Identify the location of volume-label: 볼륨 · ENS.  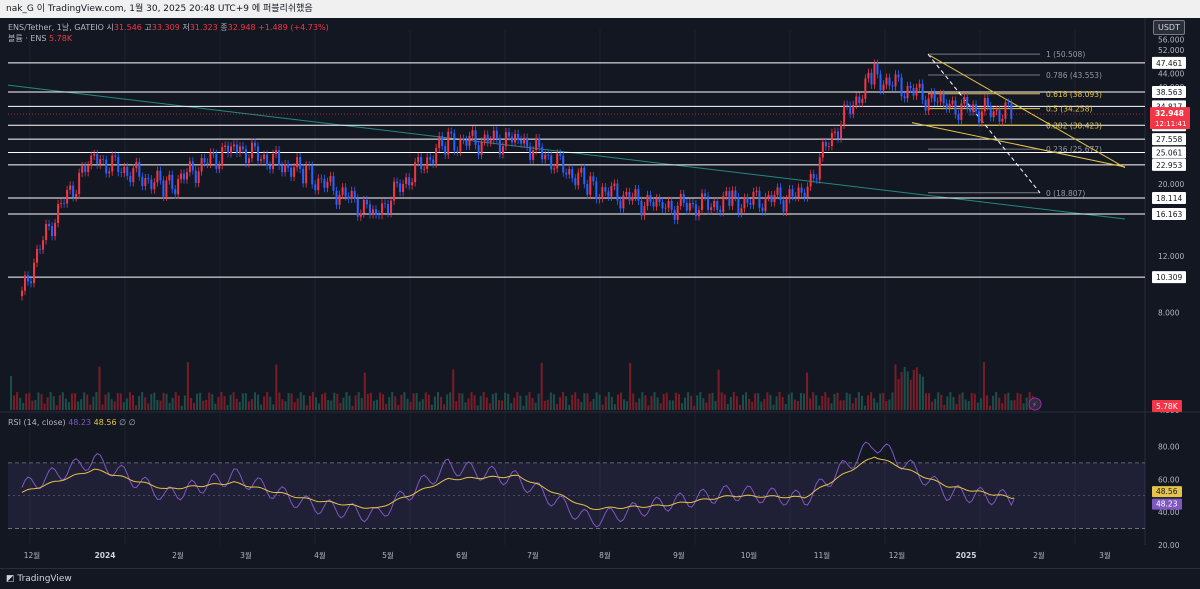
(27, 38).